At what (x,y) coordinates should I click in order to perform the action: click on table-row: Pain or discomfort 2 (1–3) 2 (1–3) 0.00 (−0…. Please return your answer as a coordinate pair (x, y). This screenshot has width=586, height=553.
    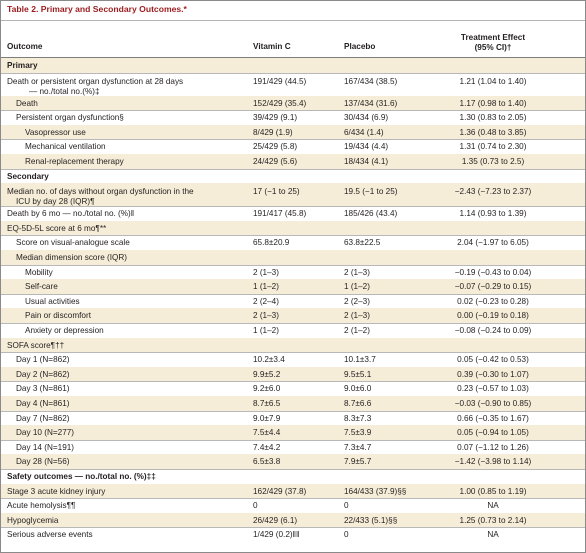
    Looking at the image, I should click on (293, 315).